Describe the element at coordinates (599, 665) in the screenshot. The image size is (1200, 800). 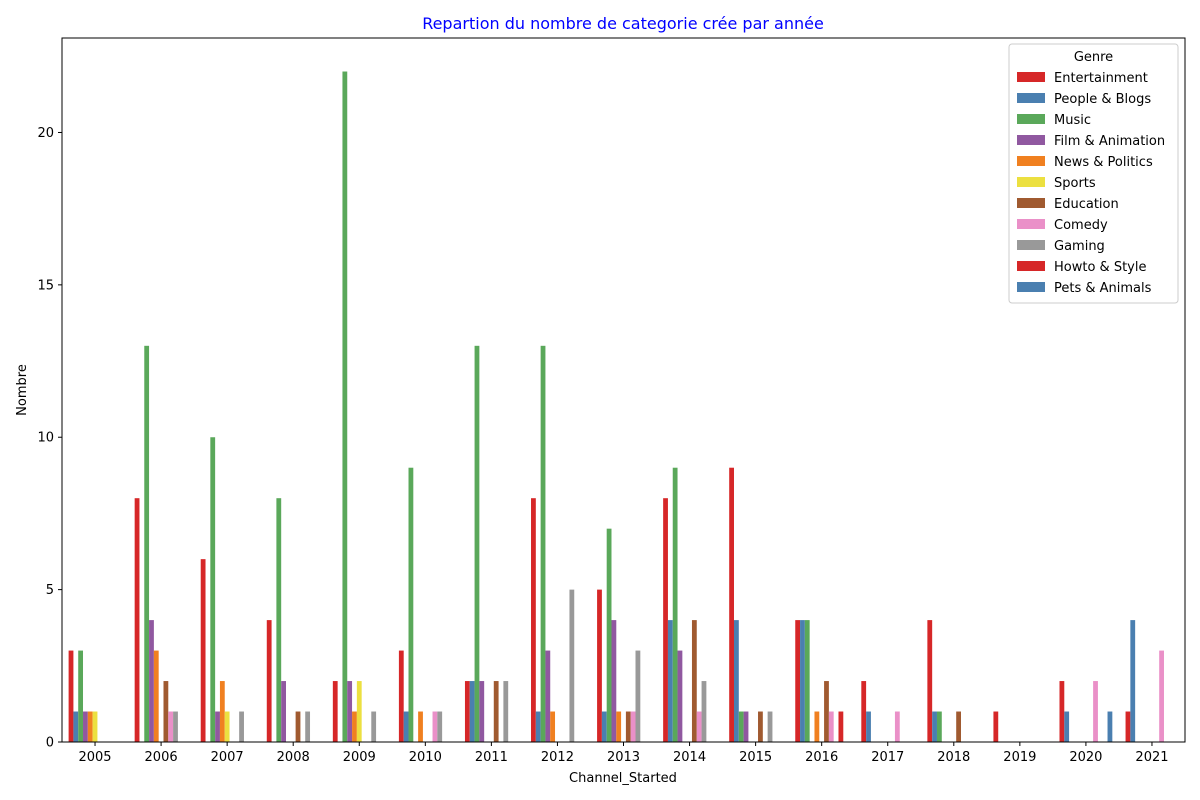
I see `bar-entertainment-2013` at that location.